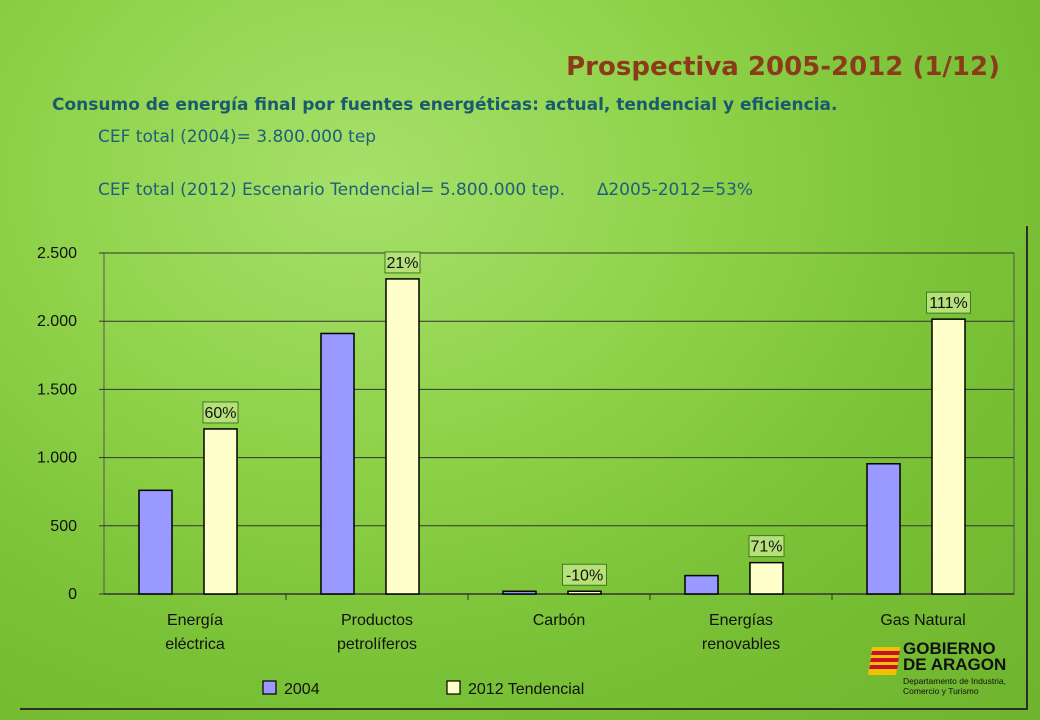 The image size is (1040, 720). What do you see at coordinates (1027, 468) in the screenshot?
I see `frame-border-right` at bounding box center [1027, 468].